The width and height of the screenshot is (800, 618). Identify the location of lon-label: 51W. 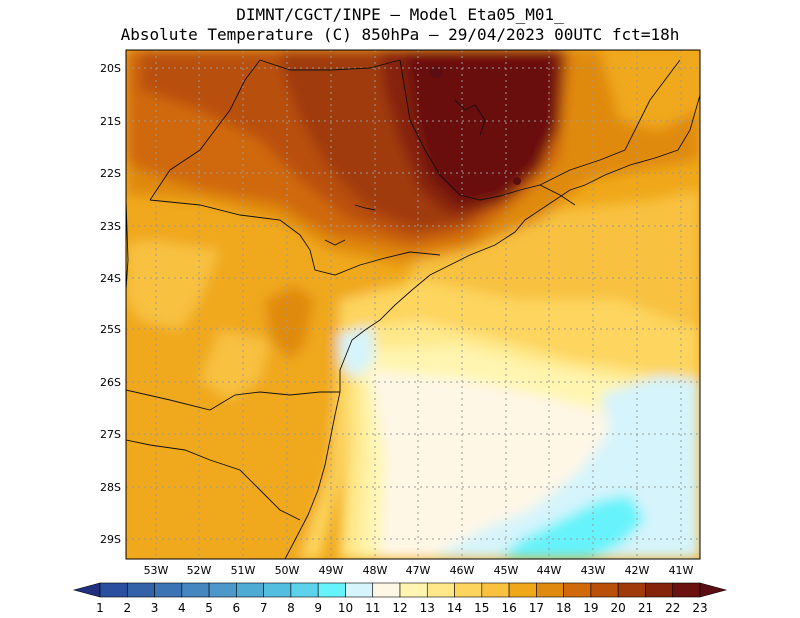
(243, 570).